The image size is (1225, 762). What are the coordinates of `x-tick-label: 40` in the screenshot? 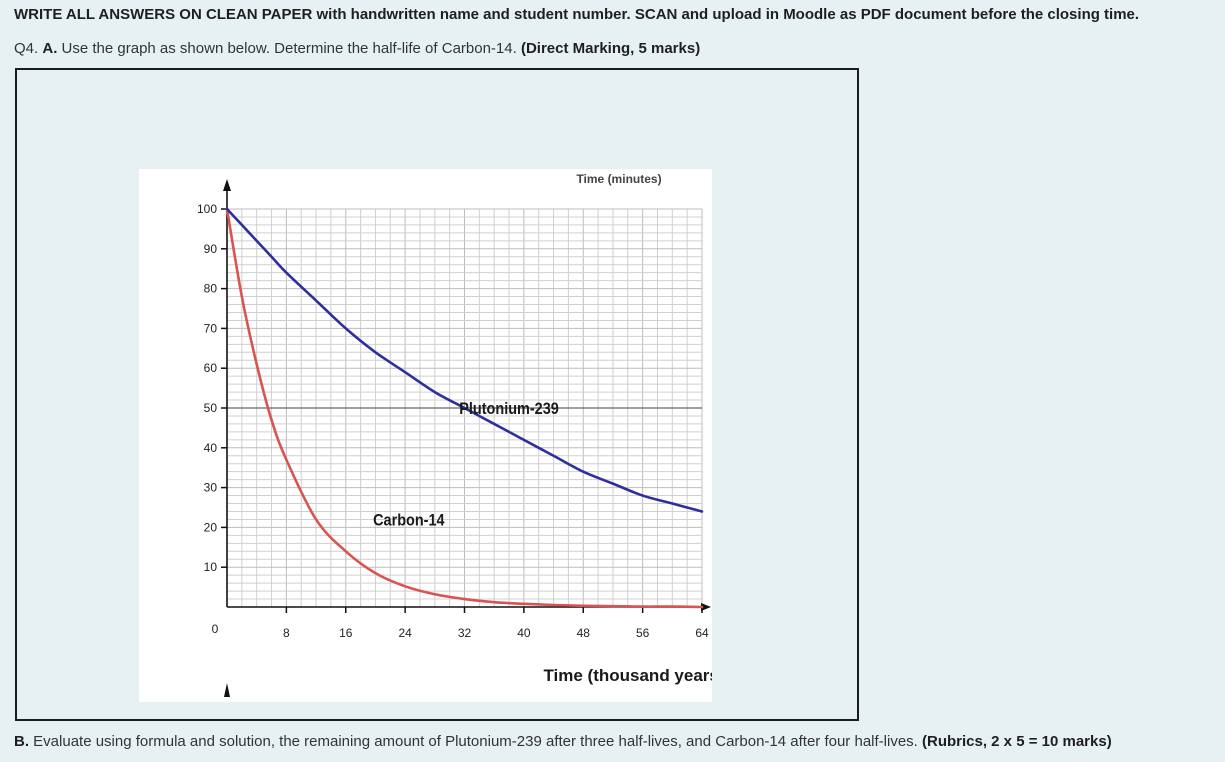 It's located at (524, 633).